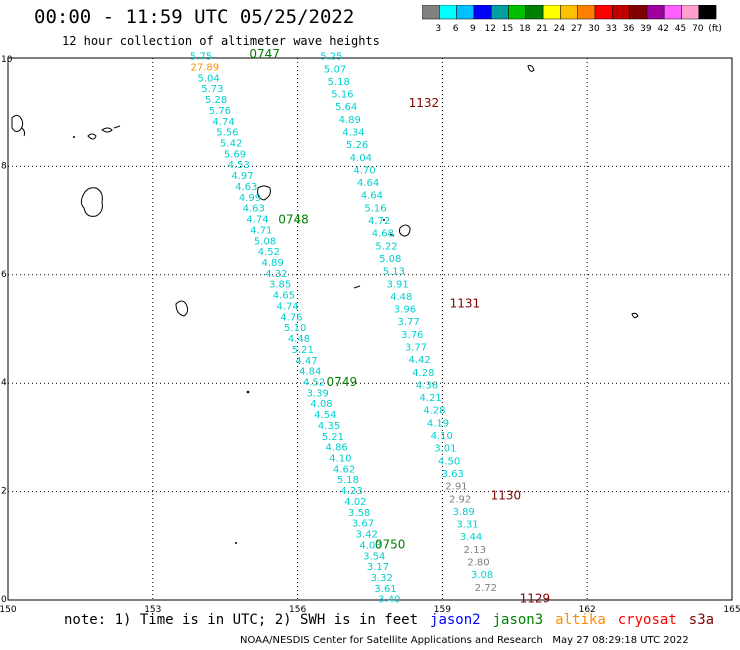  Describe the element at coordinates (456, 487) in the screenshot. I see `wave-height-value: 2.91` at that location.